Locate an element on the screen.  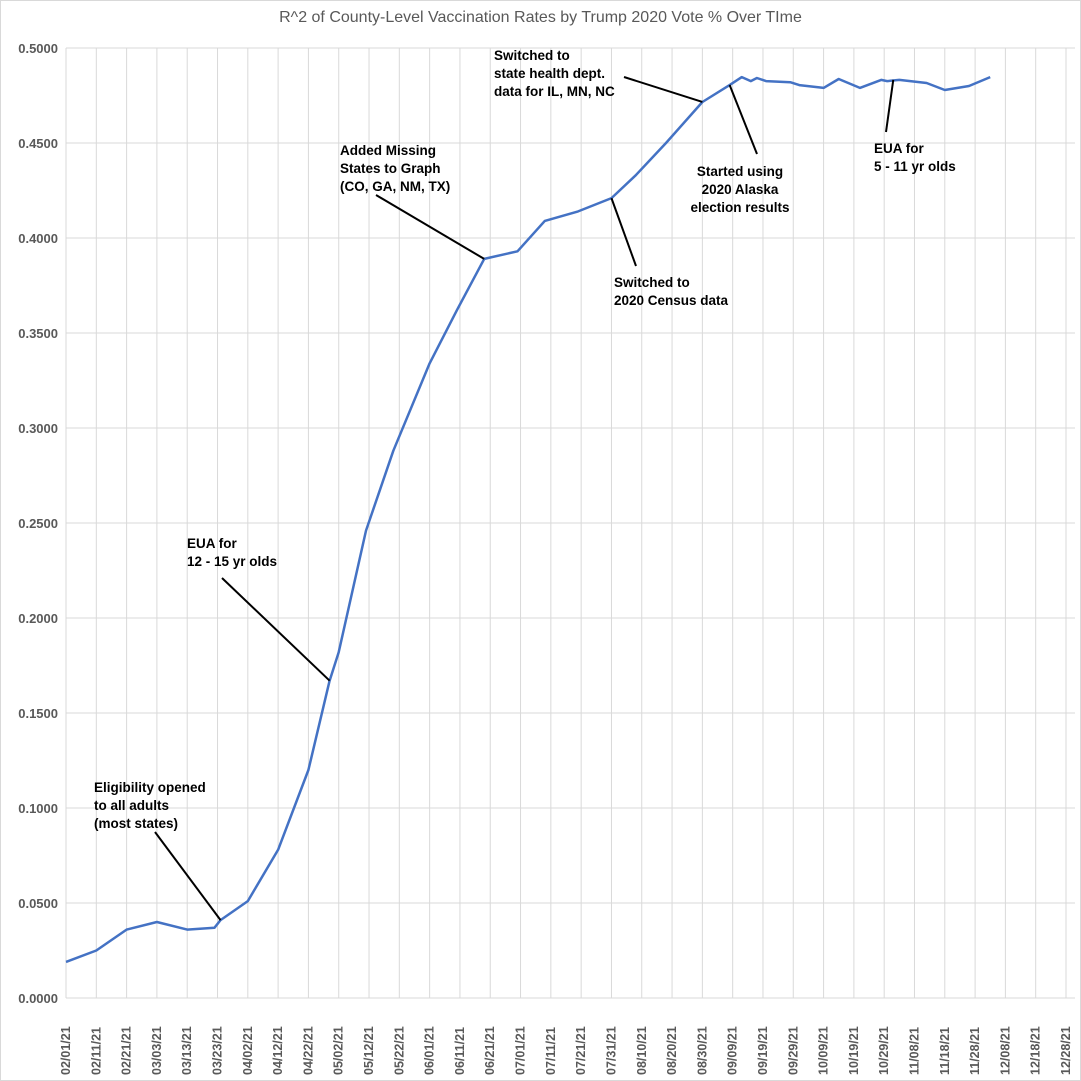
annotation-text: 2020 Census data is located at coordinates (671, 300).